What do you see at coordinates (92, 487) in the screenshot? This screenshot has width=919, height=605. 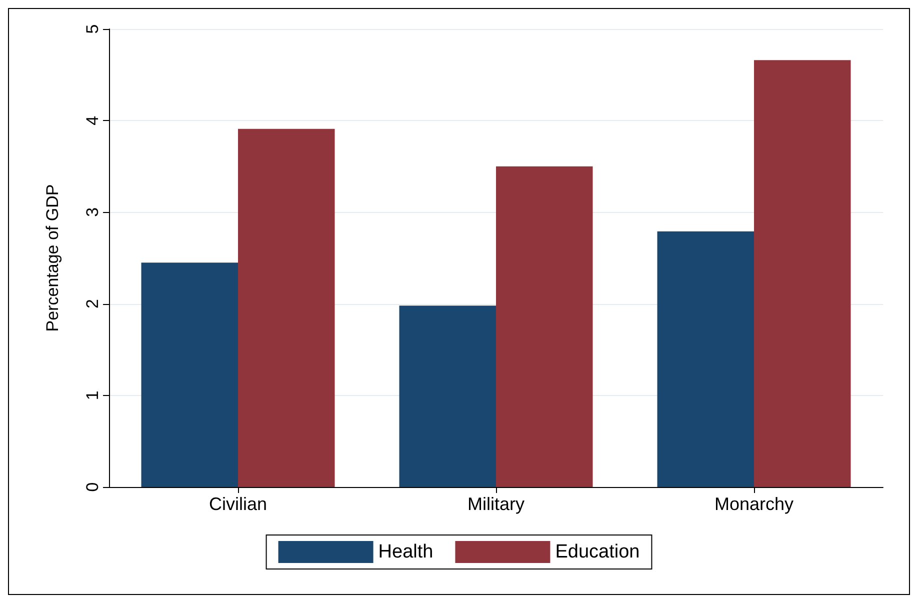 I see `y-tick-label: 0` at bounding box center [92, 487].